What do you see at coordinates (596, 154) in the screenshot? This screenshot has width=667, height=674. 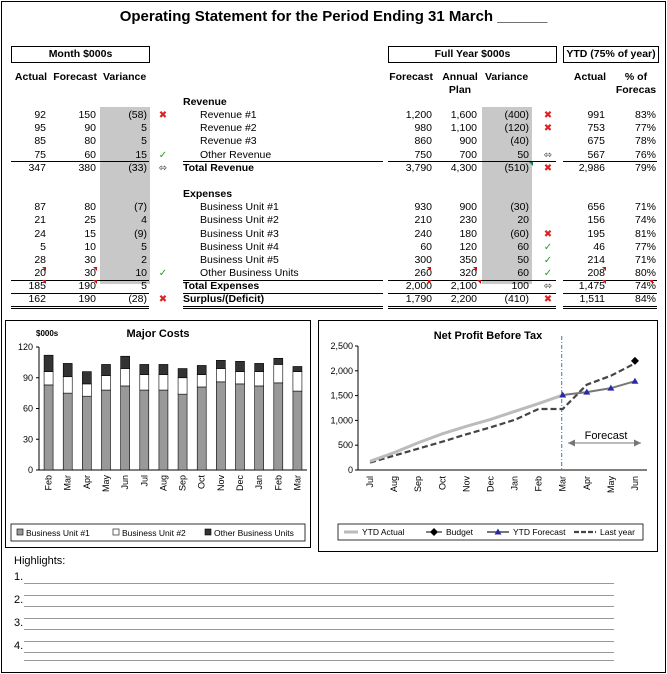 I see `ytd-actual: 567` at bounding box center [596, 154].